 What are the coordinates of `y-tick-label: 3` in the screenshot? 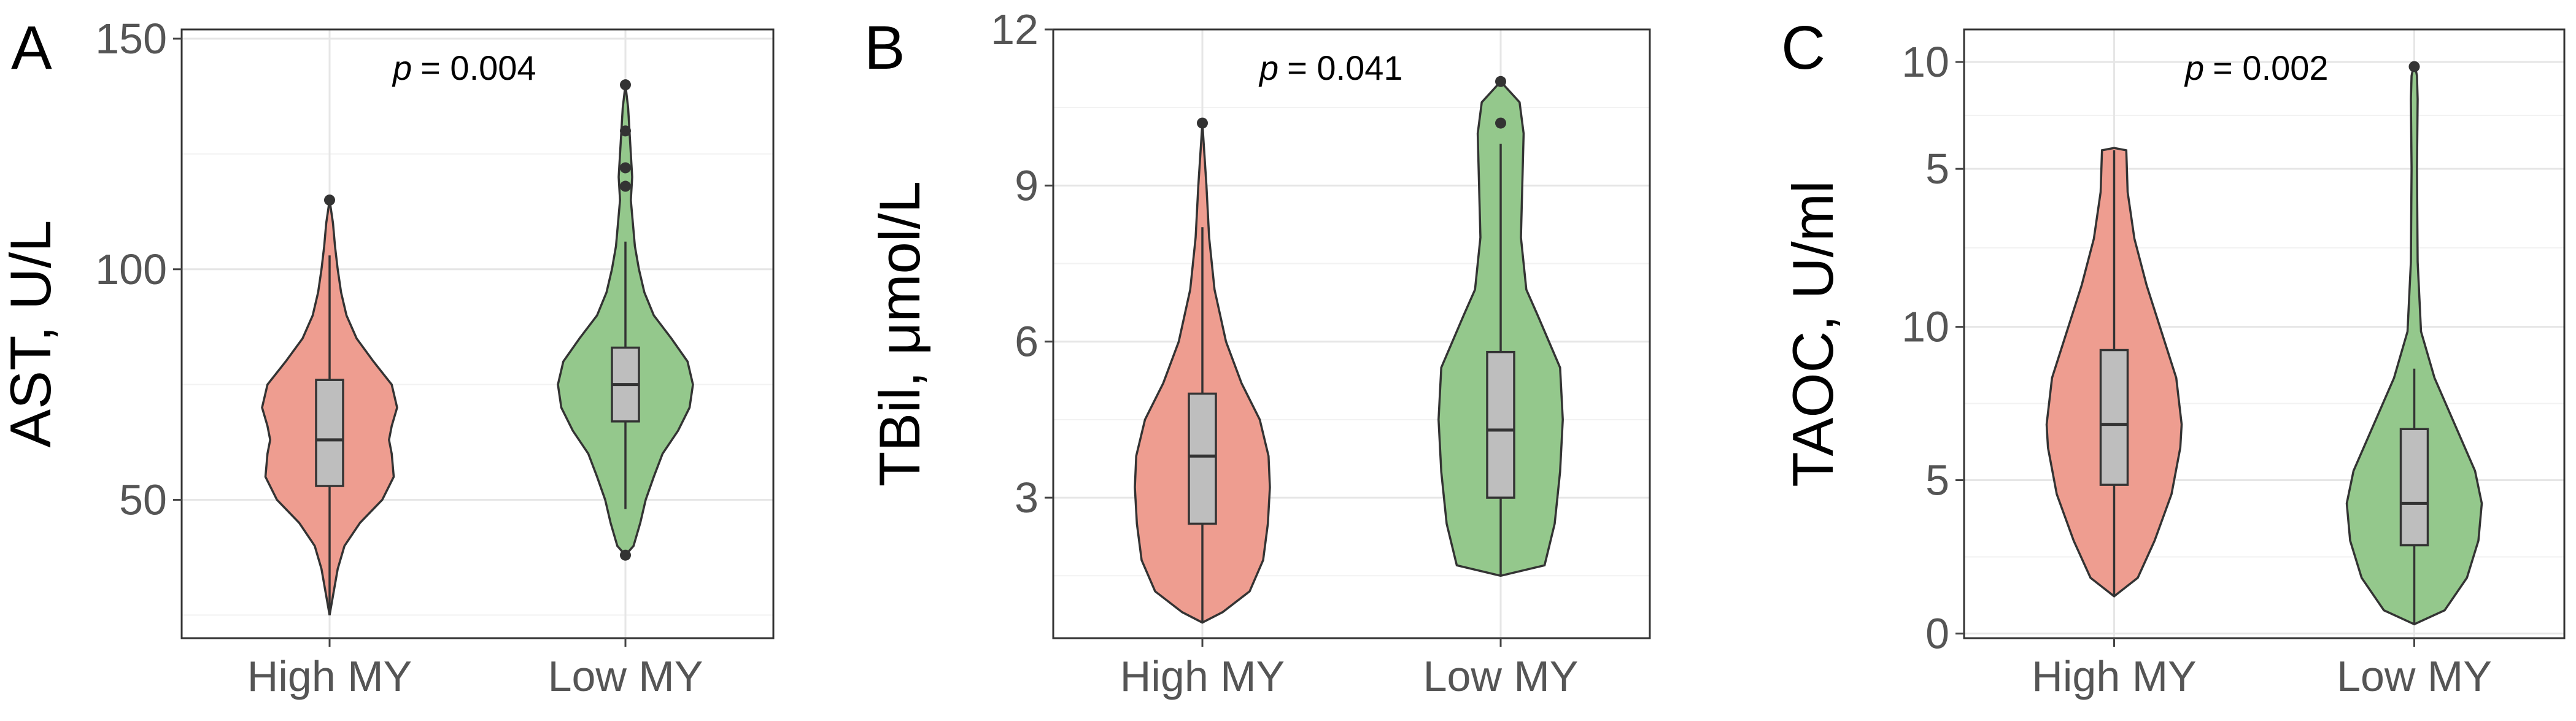 It's located at (1027, 498).